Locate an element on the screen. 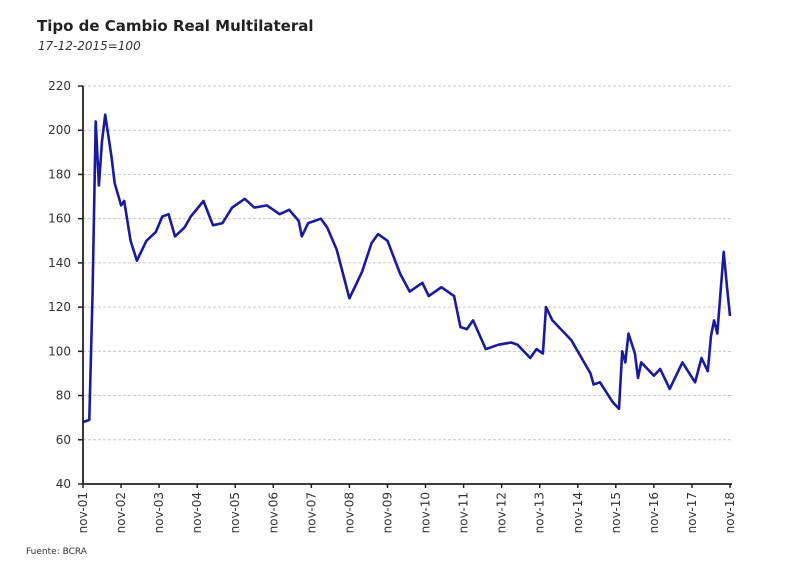 Image resolution: width=800 pixels, height=583 pixels. y-tick-label: 60 is located at coordinates (63, 440).